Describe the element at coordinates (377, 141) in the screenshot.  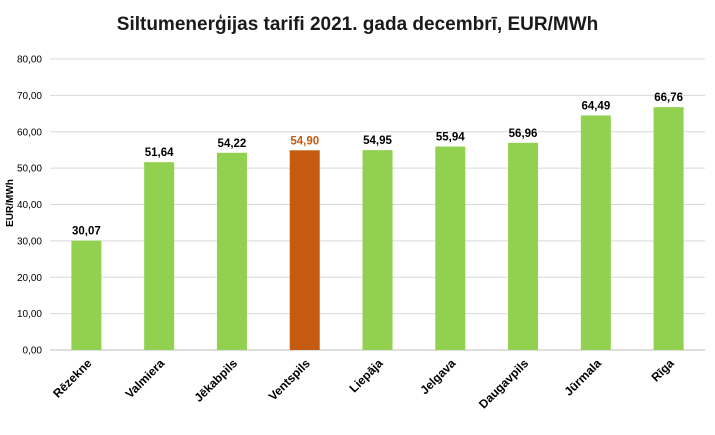
I see `data-label: 54,95` at that location.